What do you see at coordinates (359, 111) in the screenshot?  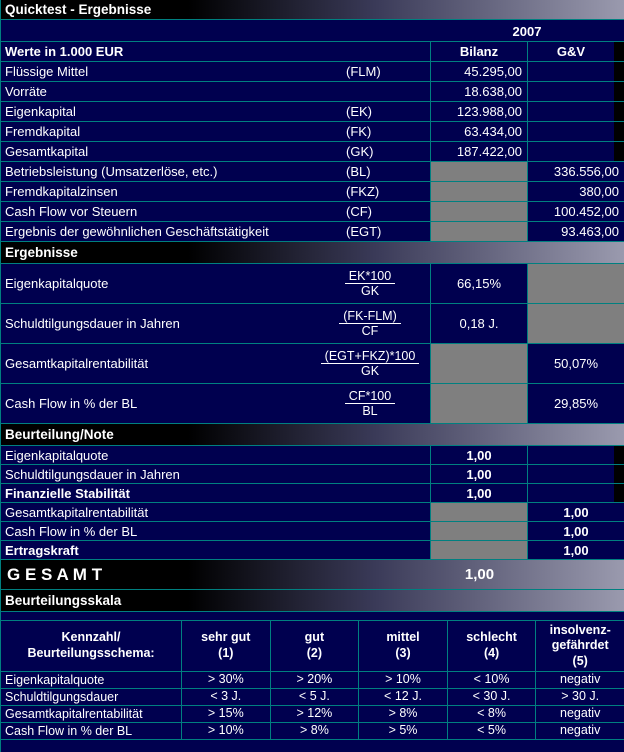 I see `row-code: (EK)` at bounding box center [359, 111].